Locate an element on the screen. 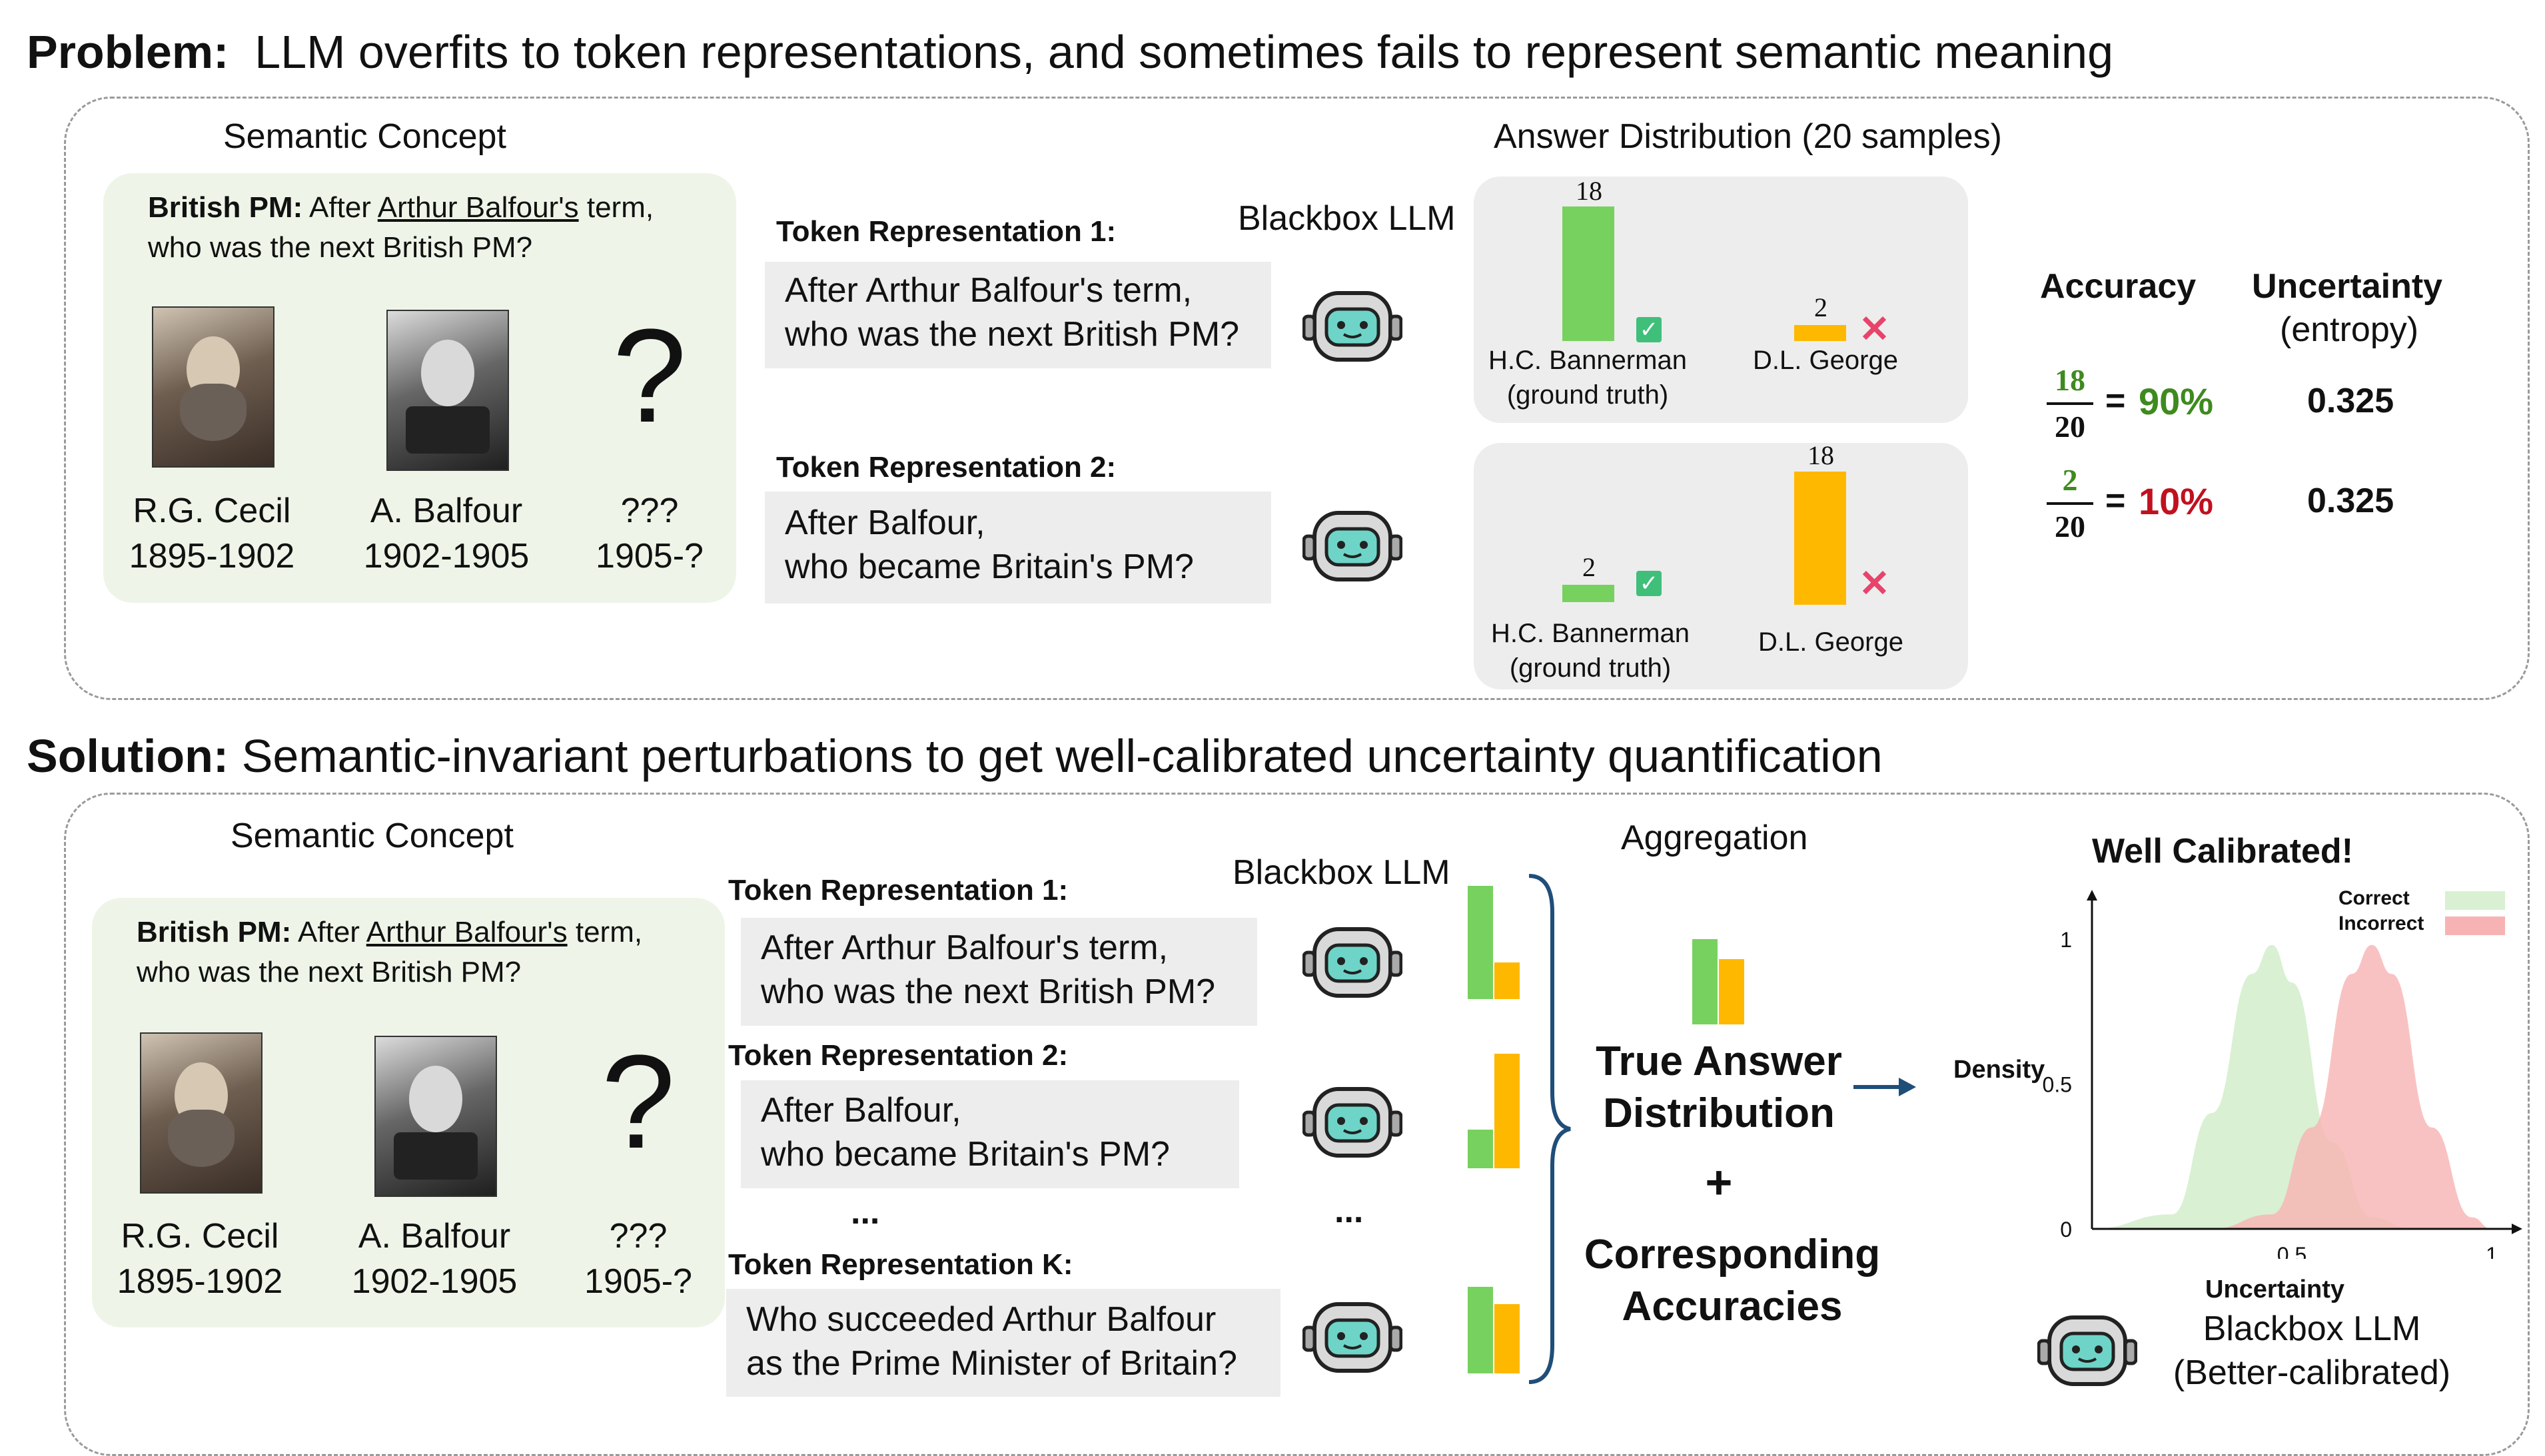 The height and width of the screenshot is (1456, 2545). x-axis-label: Uncertainty is located at coordinates (2275, 1289).